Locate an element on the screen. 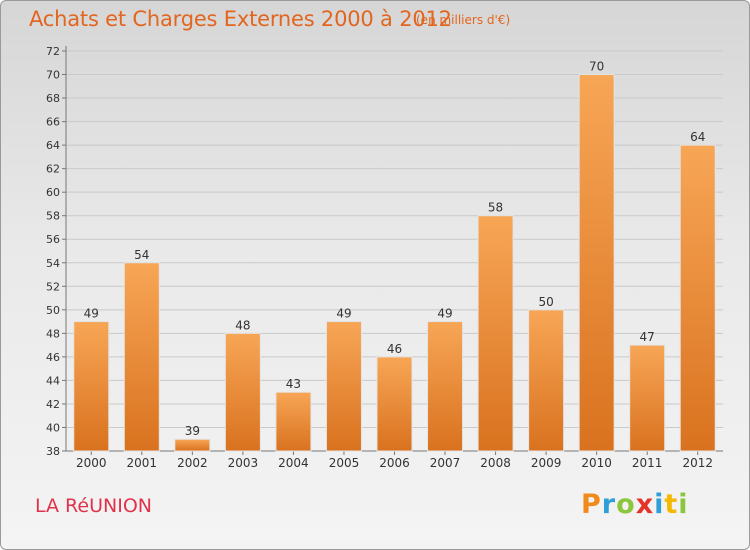 The height and width of the screenshot is (550, 750). x-tick-label: 2003 is located at coordinates (243, 463).